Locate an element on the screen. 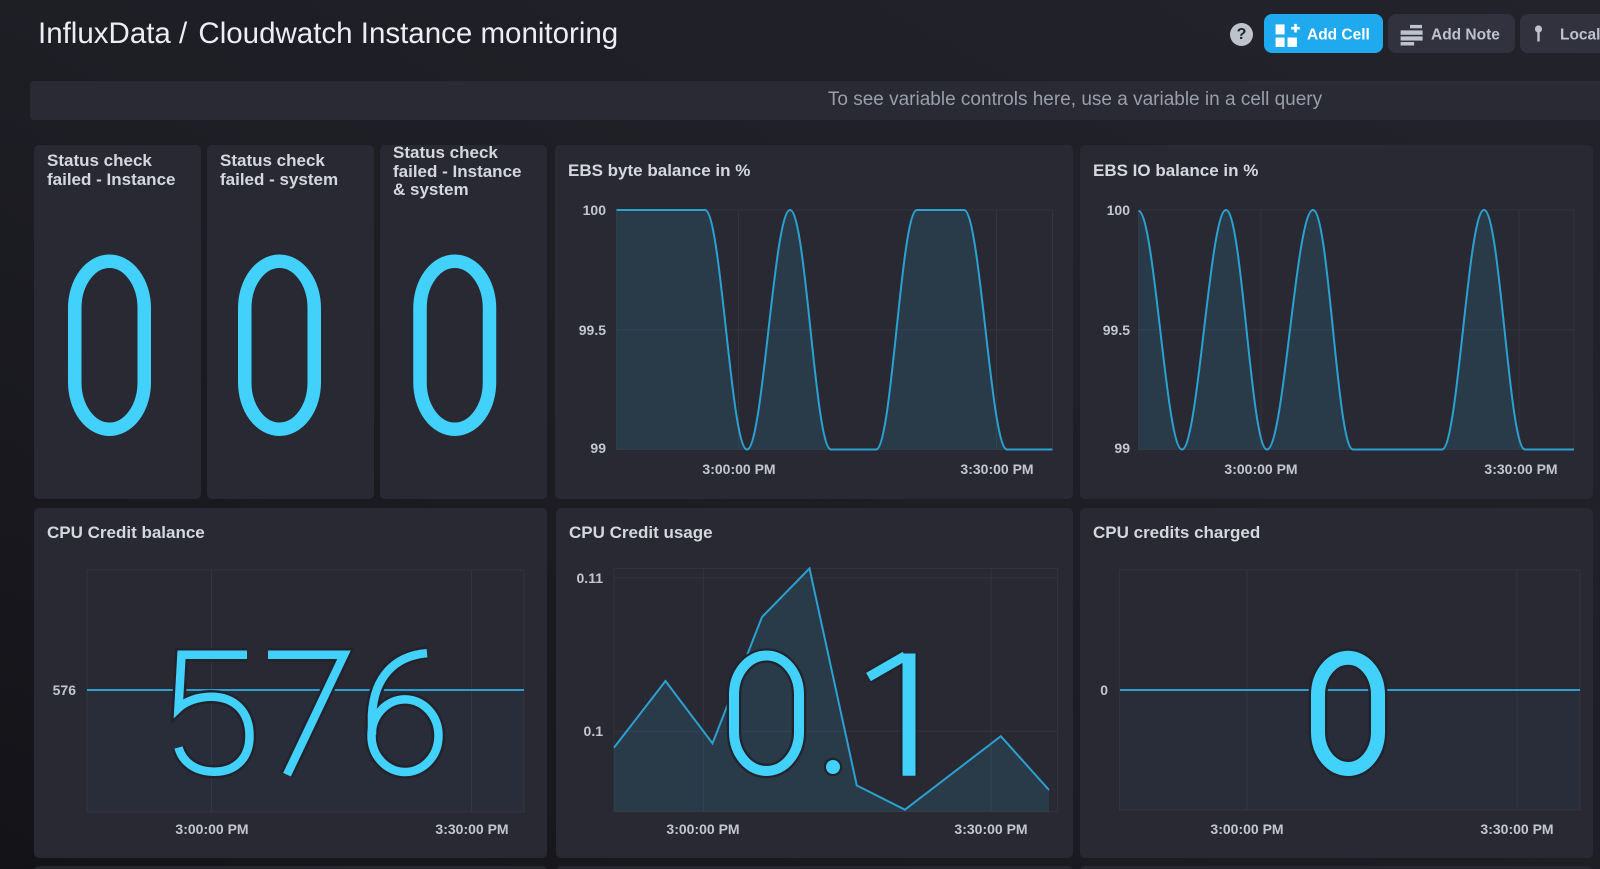 The width and height of the screenshot is (1600, 869). svg-text: Local is located at coordinates (1580, 35).